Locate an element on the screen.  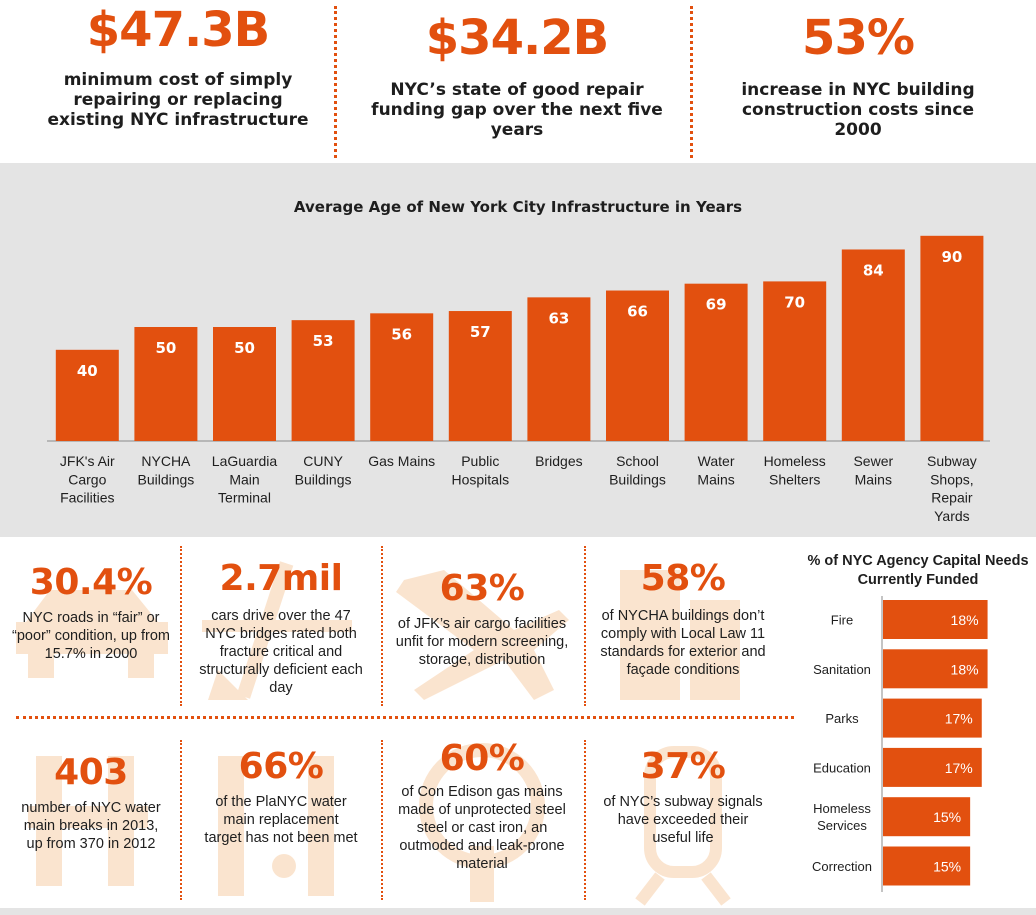
category-label-line: Shelters is located at coordinates (794, 479).